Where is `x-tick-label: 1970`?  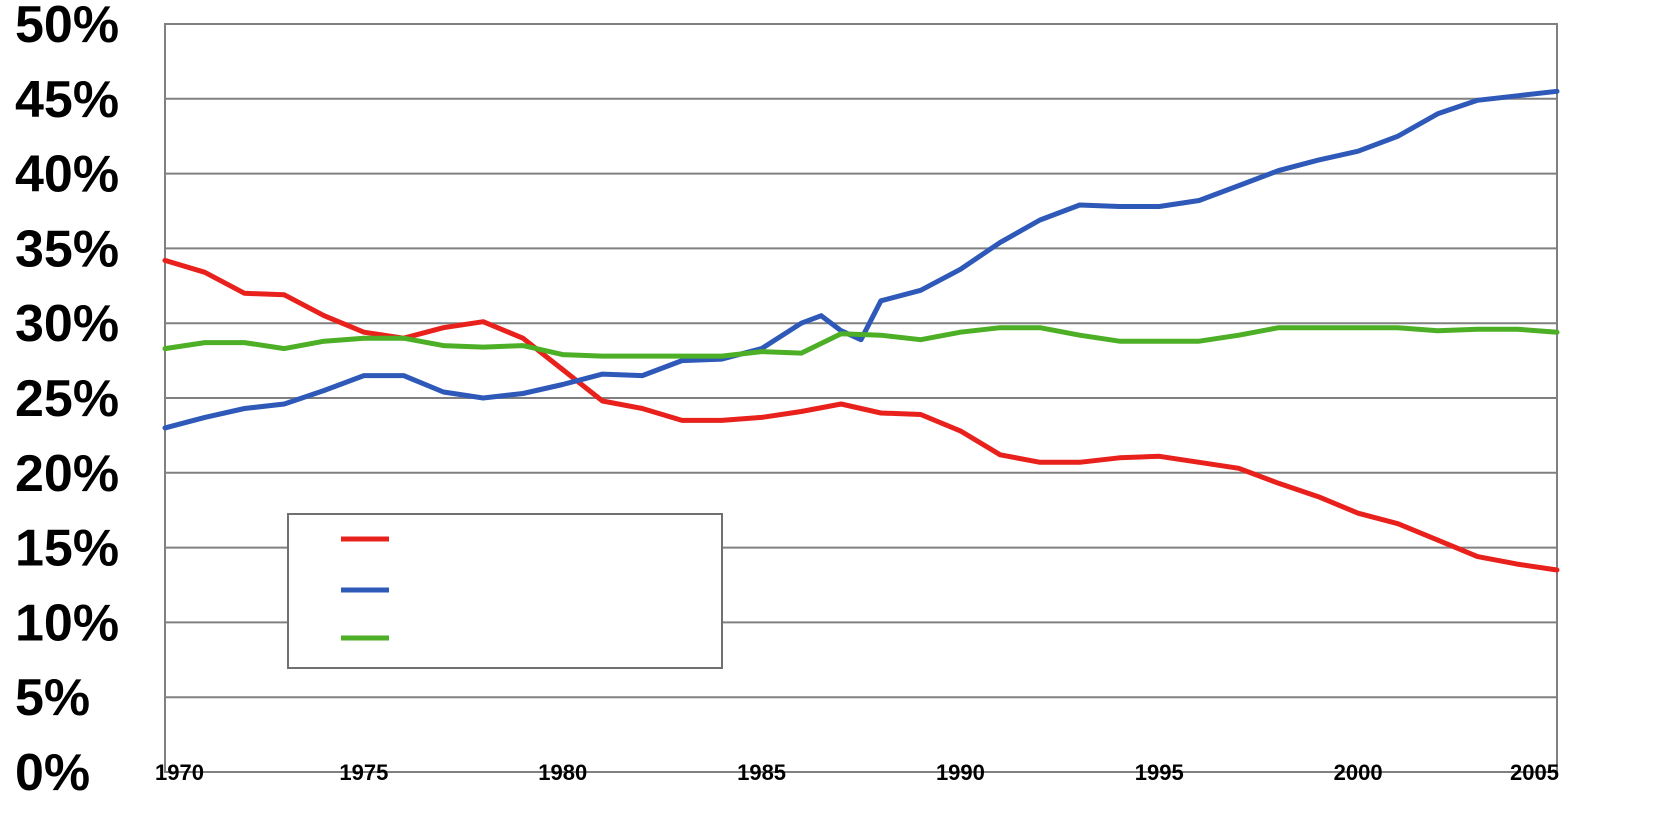
x-tick-label: 1970 is located at coordinates (179, 772).